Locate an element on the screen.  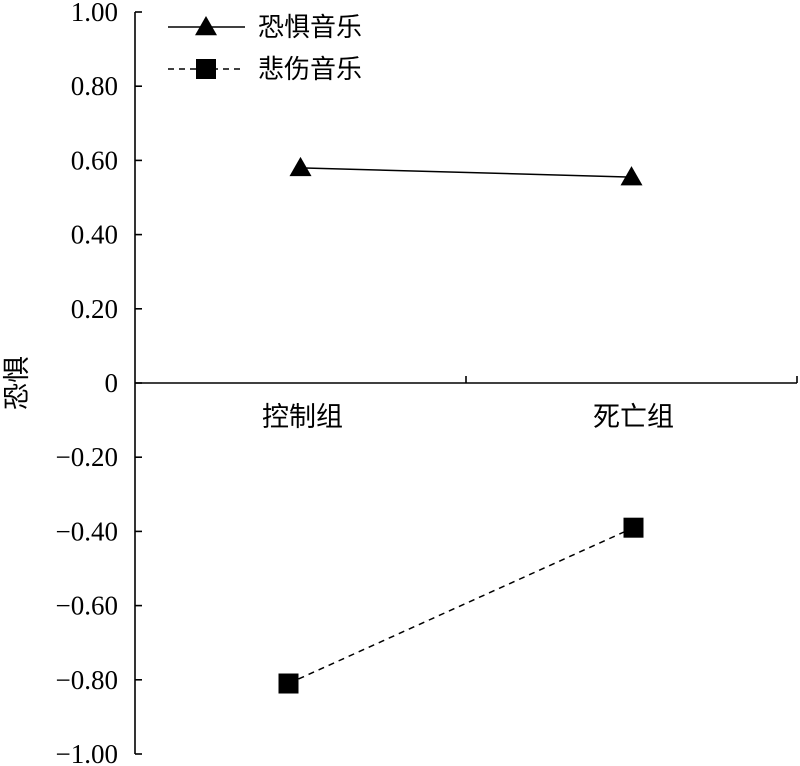
y-tick-label: 0 is located at coordinates (112, 383).